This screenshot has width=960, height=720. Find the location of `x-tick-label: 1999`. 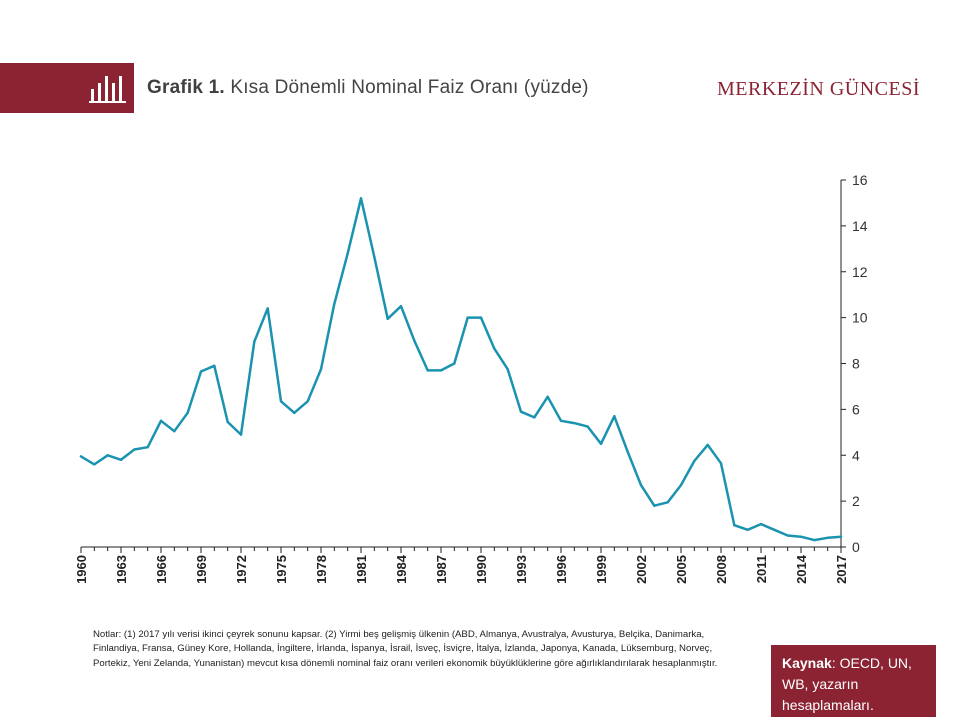

x-tick-label: 1999 is located at coordinates (601, 569).